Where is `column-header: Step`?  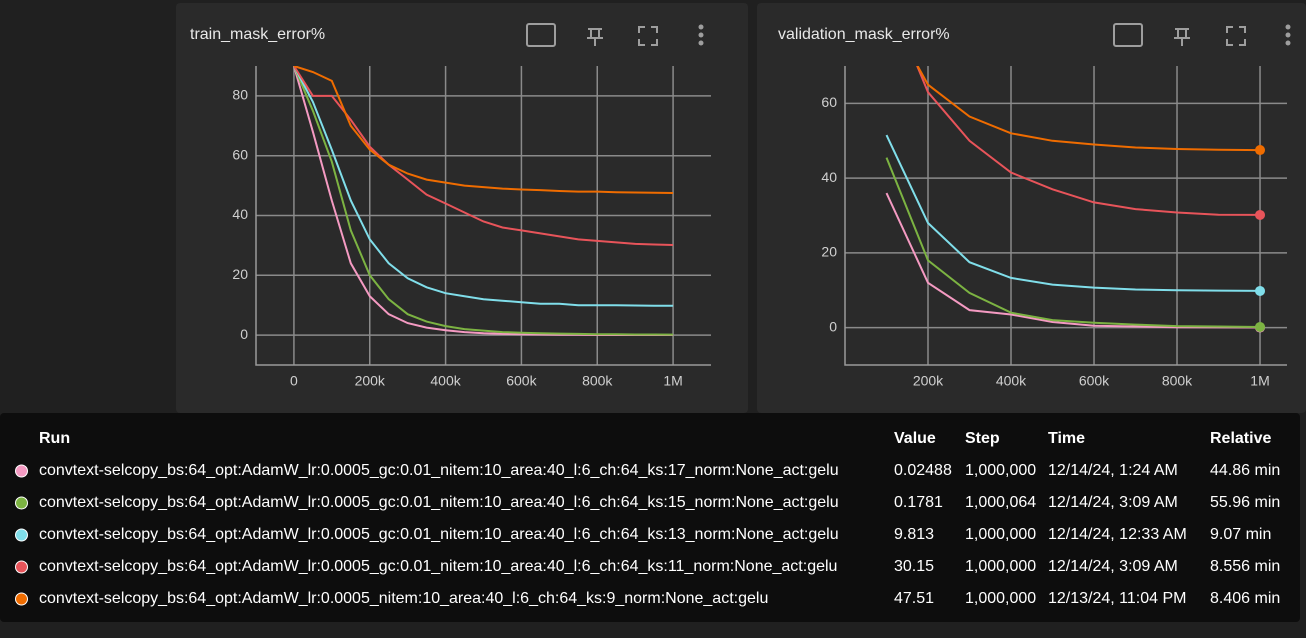 column-header: Step is located at coordinates (982, 438).